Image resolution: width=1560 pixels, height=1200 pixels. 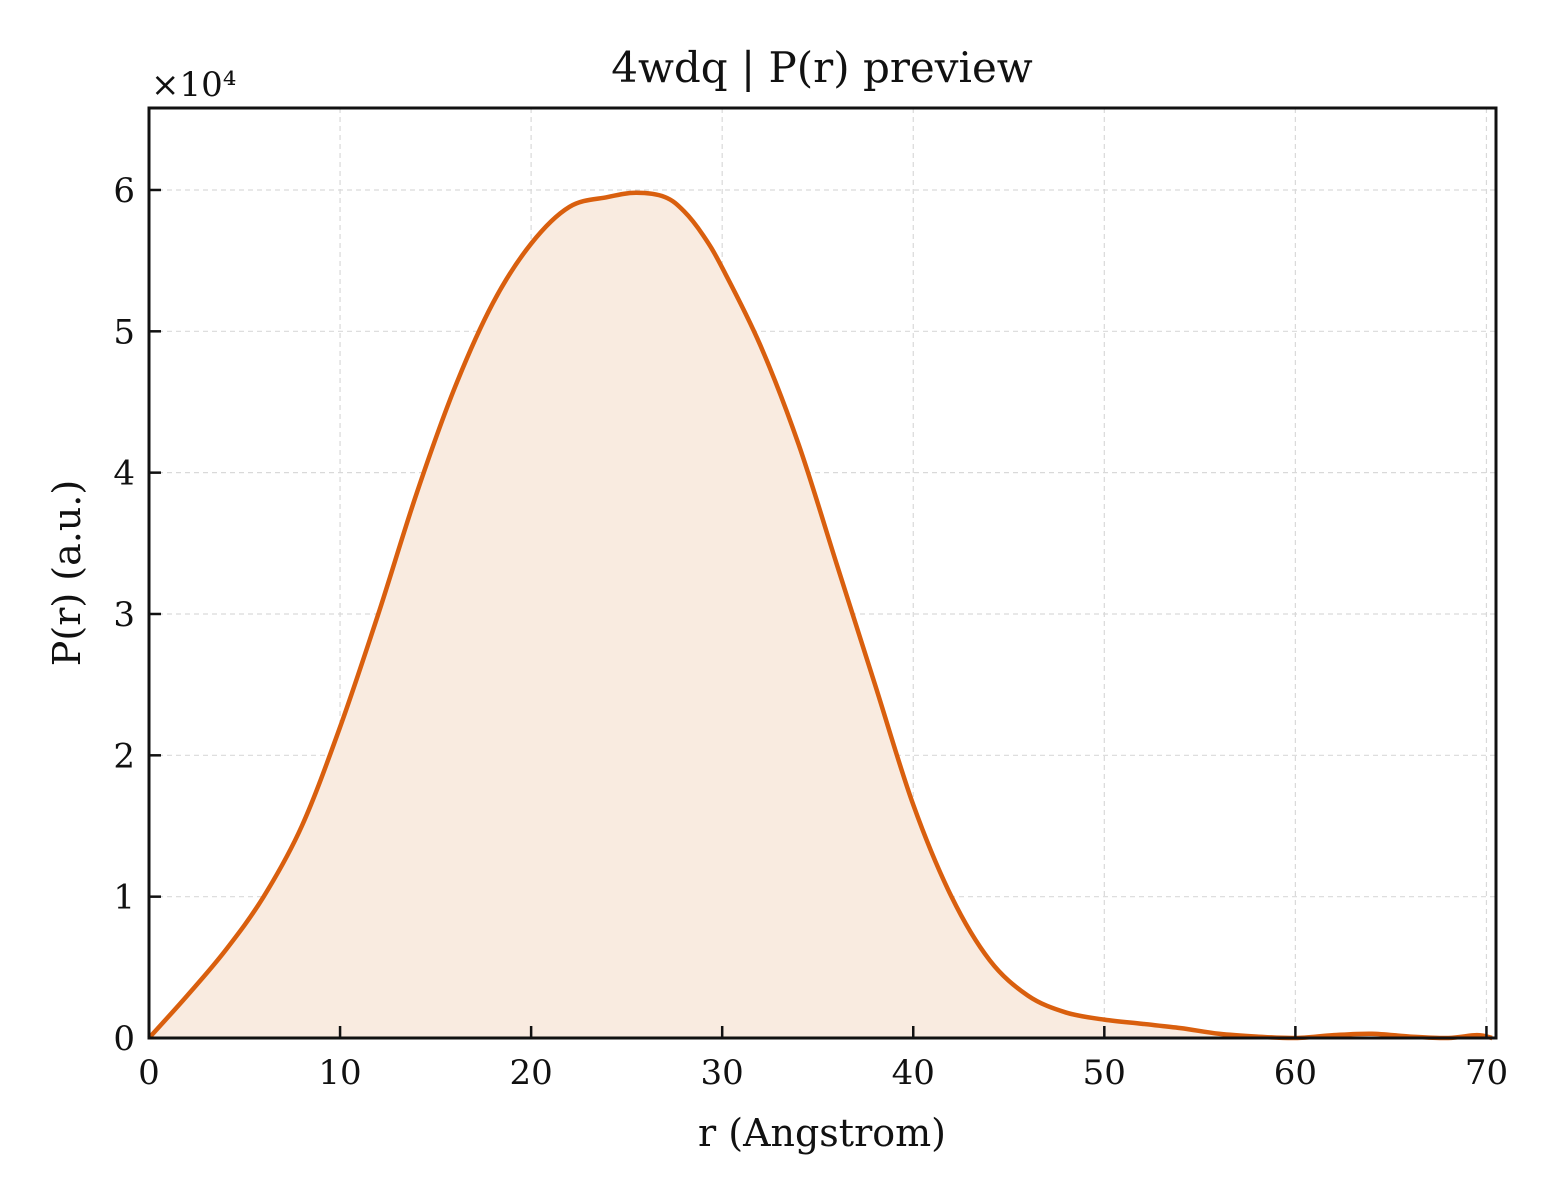 What do you see at coordinates (339, 1073) in the screenshot?
I see `x-tick-label: 10` at bounding box center [339, 1073].